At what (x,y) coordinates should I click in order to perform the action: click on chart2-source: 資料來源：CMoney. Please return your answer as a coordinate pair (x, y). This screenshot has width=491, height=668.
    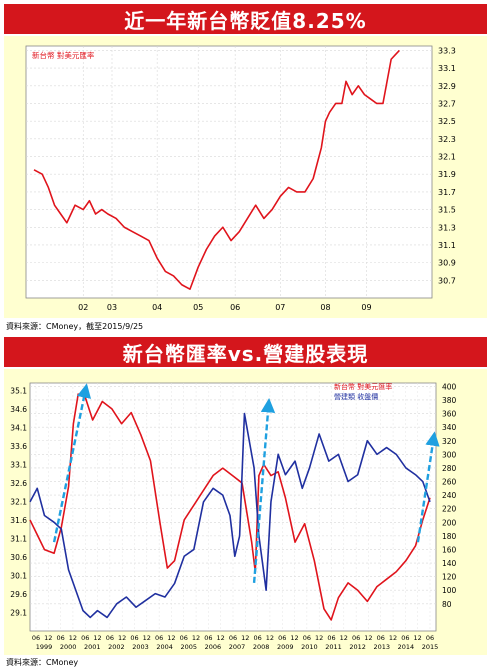
    Looking at the image, I should click on (42, 662).